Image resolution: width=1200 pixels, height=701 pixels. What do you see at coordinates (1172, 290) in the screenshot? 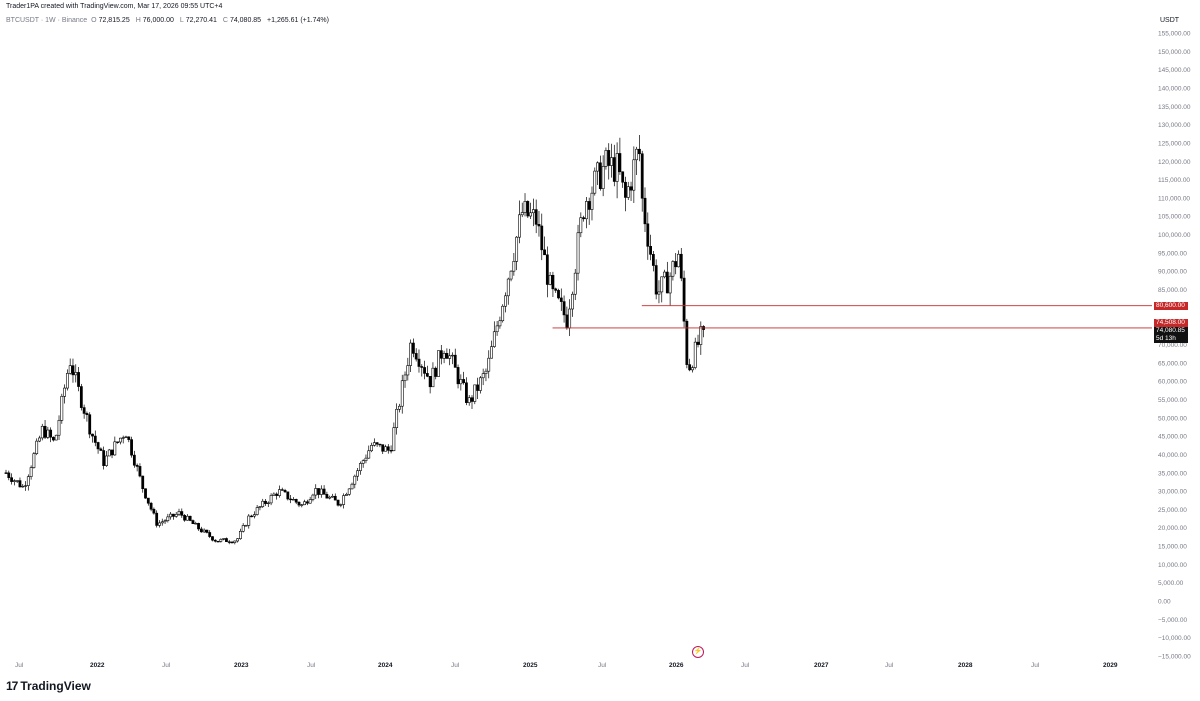
I see `price-tick-label: 85,000.00` at bounding box center [1172, 290].